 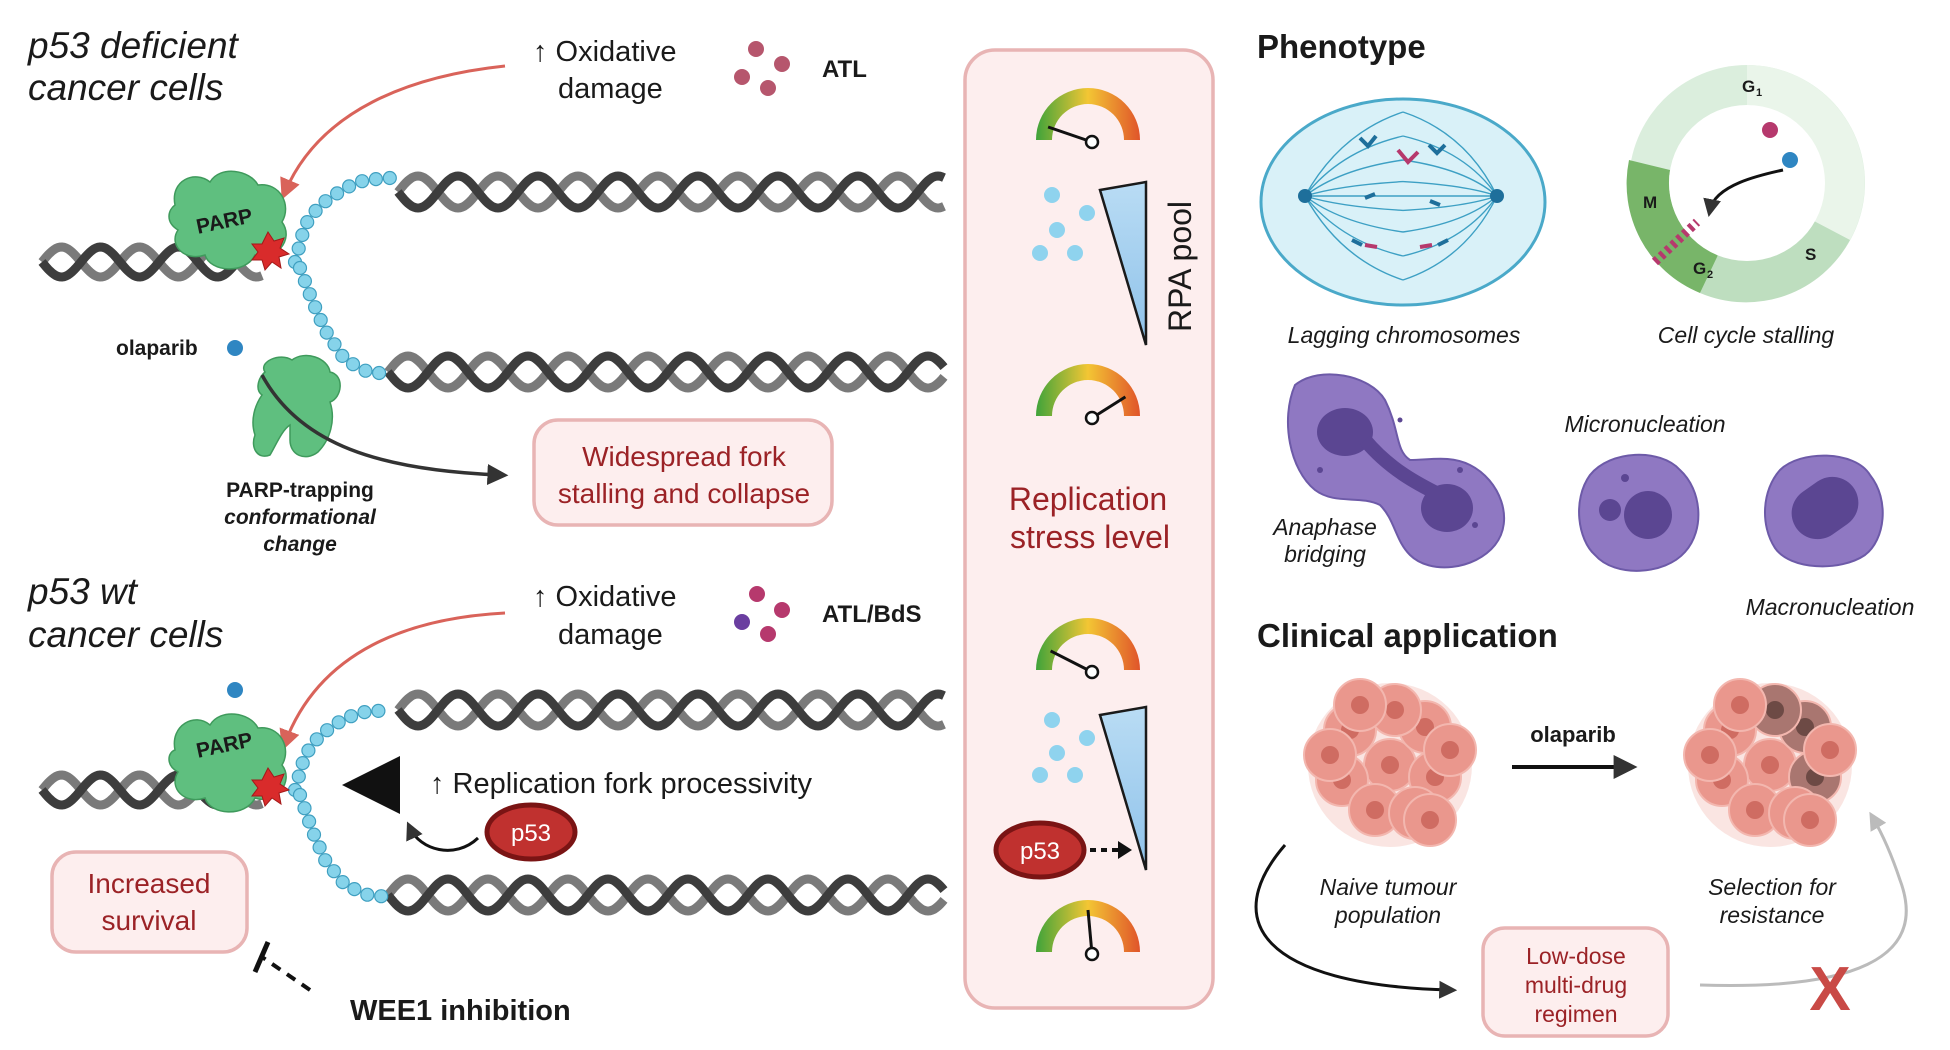 I want to click on trap-to-collapse-arrow, so click(x=384, y=429).